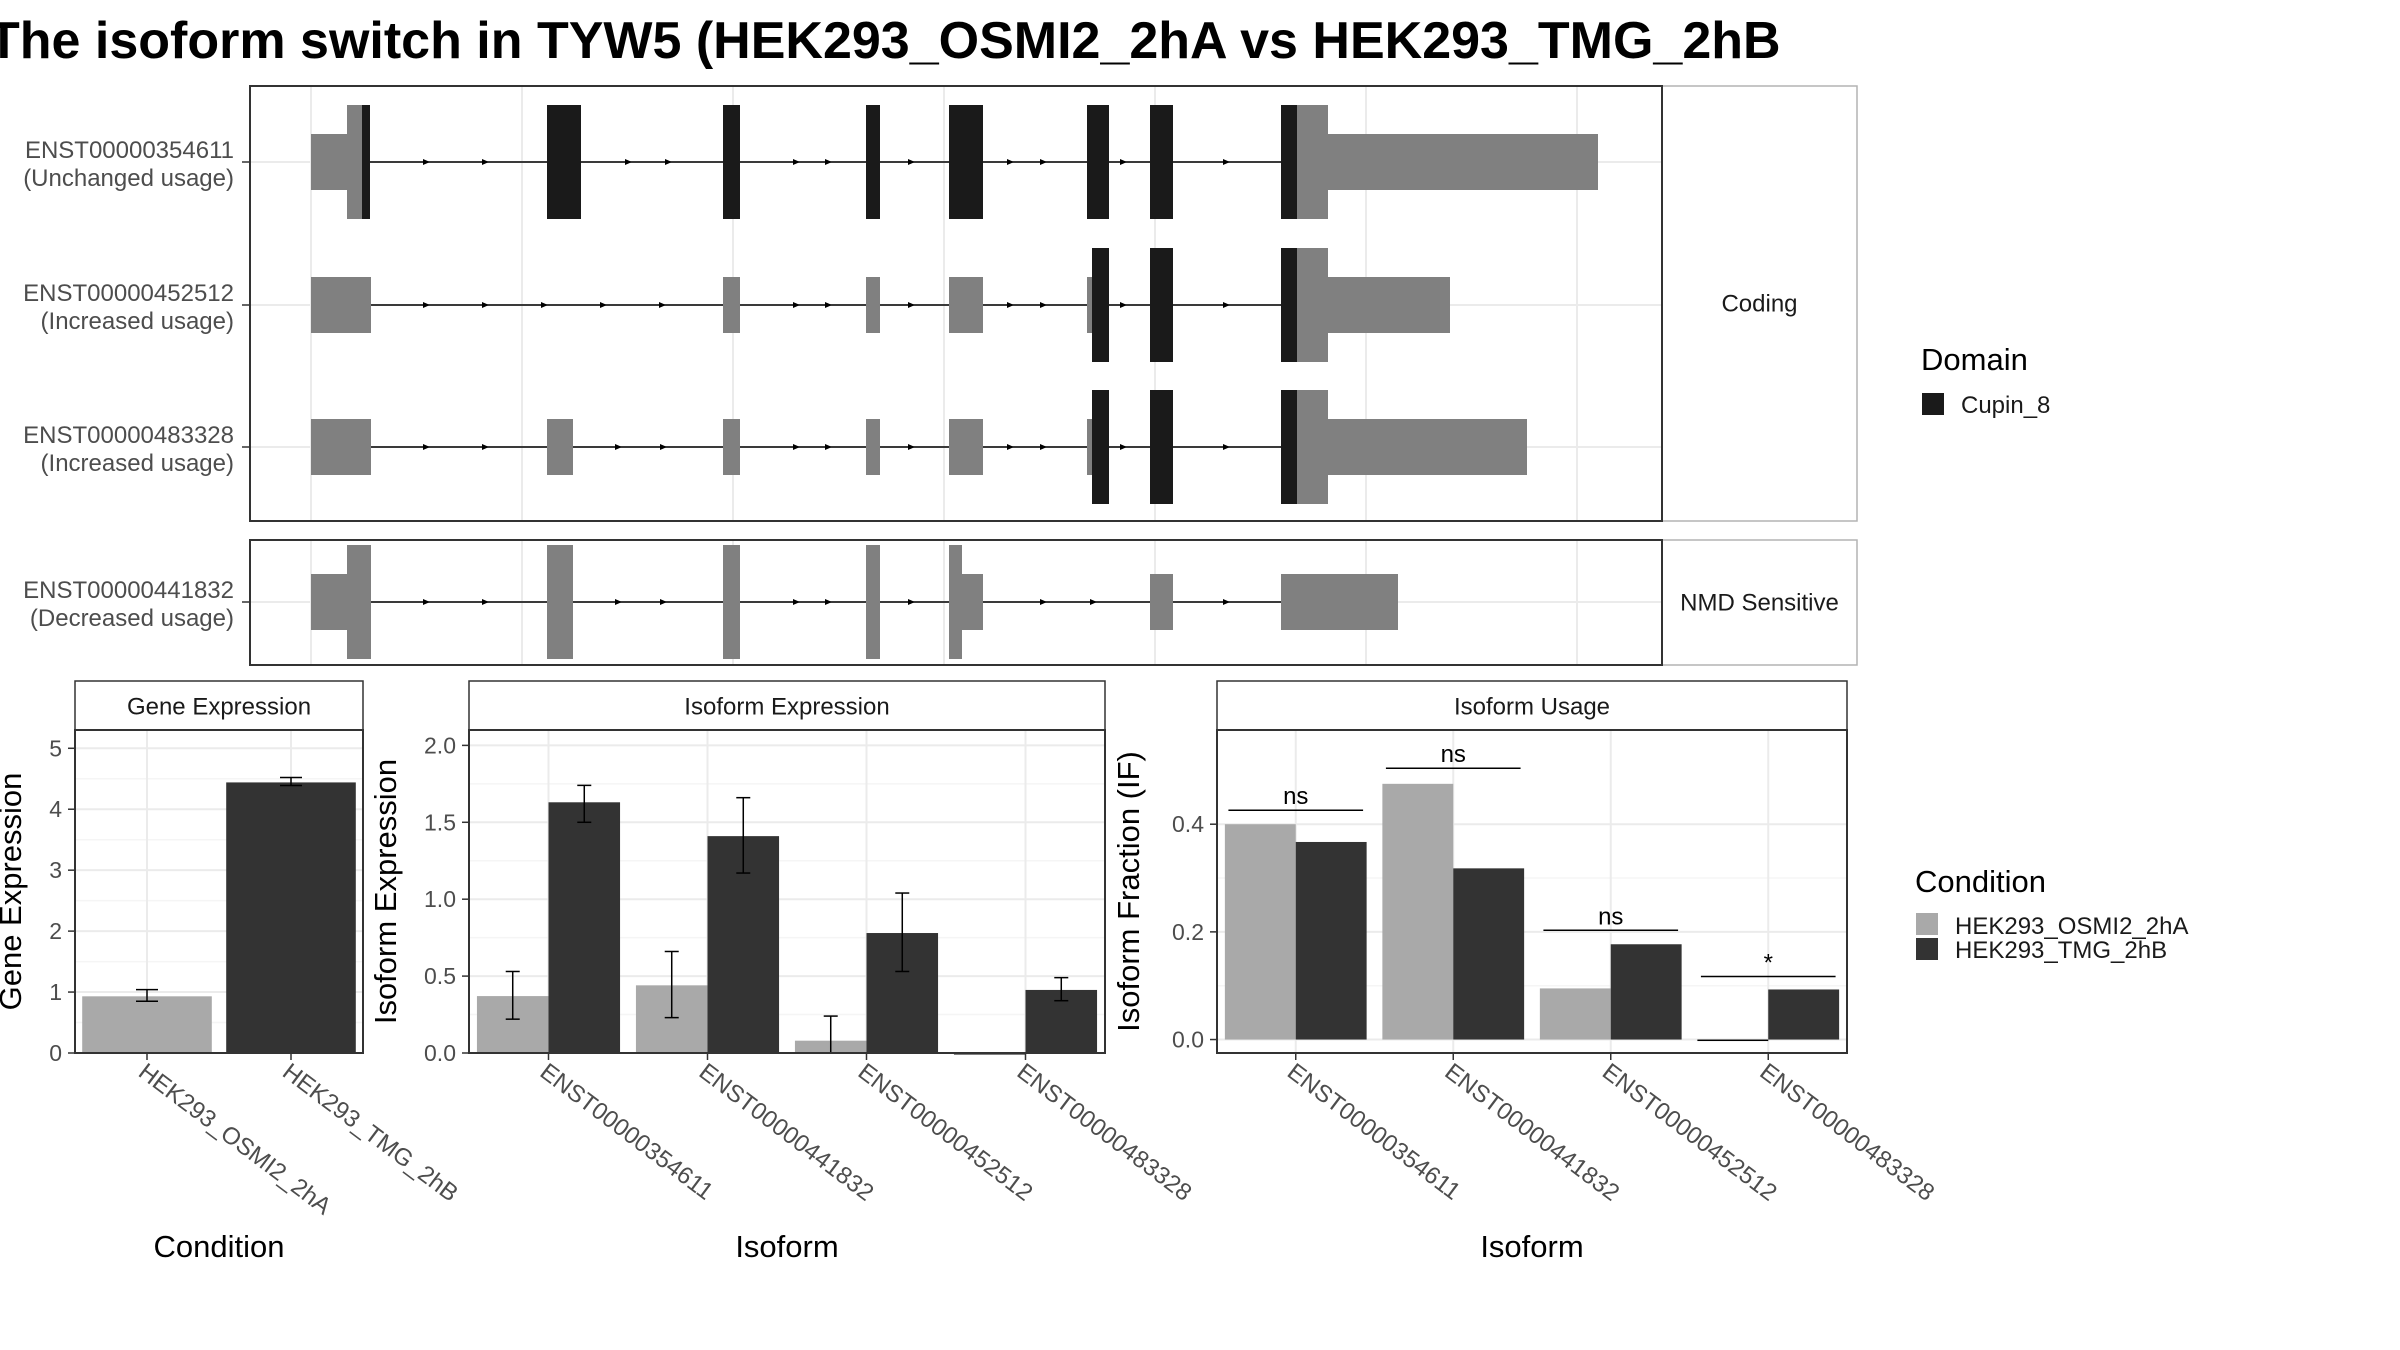 The width and height of the screenshot is (2400, 1350). I want to click on domain-legend-swatch, so click(1933, 404).